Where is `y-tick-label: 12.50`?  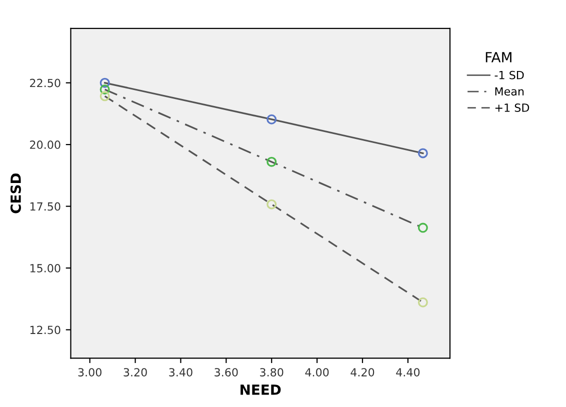
y-tick-label: 12.50 is located at coordinates (45, 330).